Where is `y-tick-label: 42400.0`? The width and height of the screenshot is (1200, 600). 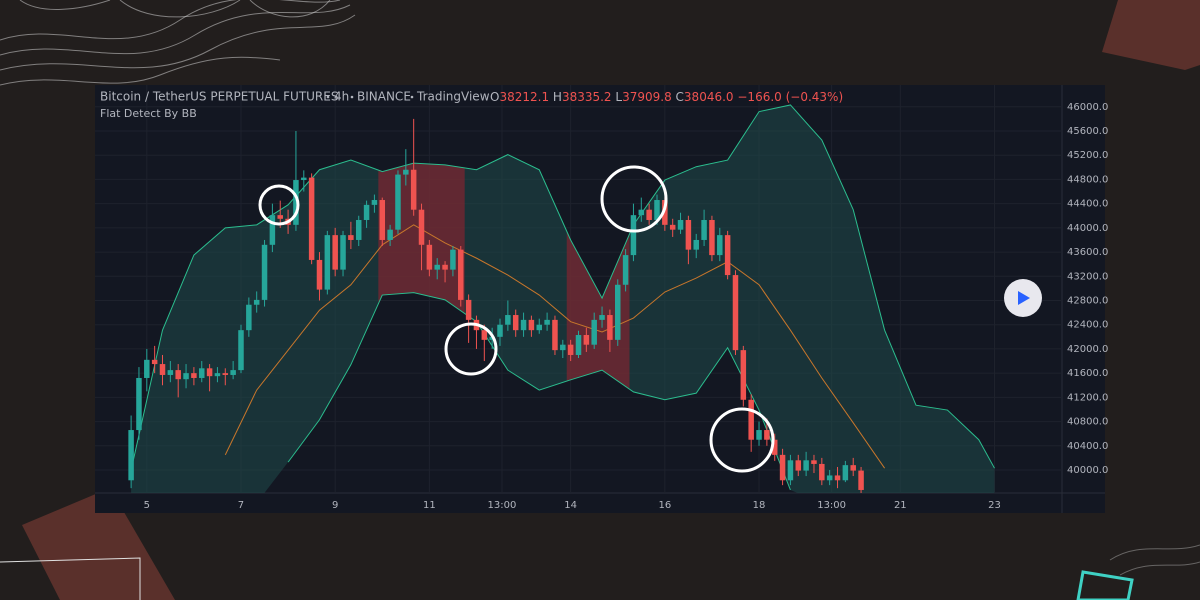
y-tick-label: 42400.0 is located at coordinates (1087, 325).